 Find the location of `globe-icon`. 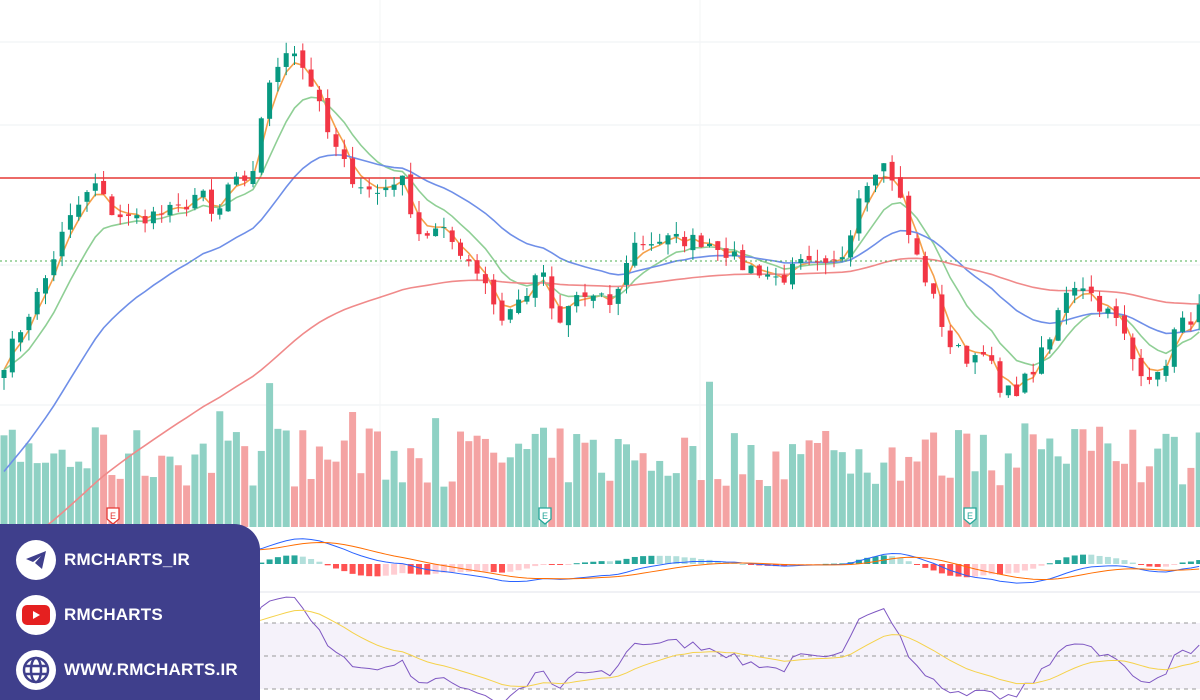

globe-icon is located at coordinates (36, 670).